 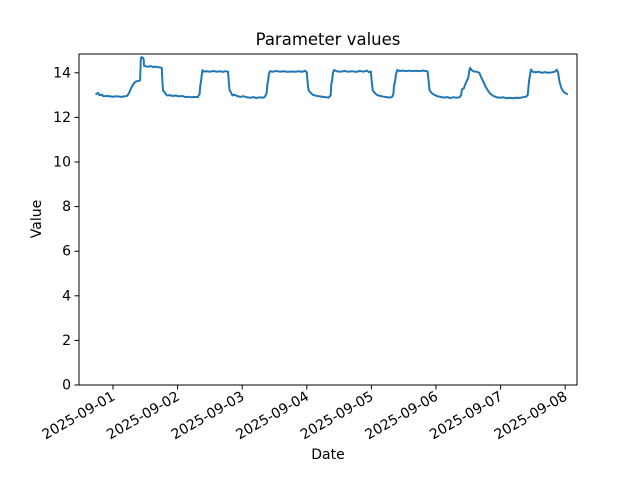 What do you see at coordinates (466, 416) in the screenshot?
I see `x-tick-label: 2025-09-07` at bounding box center [466, 416].